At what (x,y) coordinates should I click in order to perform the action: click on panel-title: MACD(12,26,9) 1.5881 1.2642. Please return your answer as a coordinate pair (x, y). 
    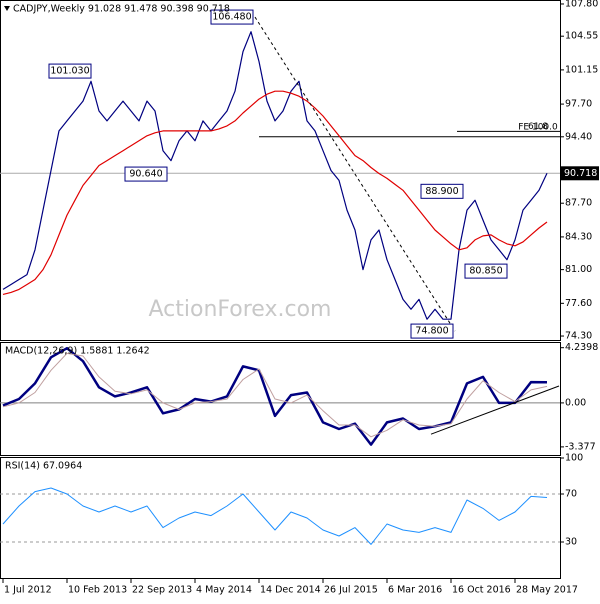
    Looking at the image, I should click on (77, 351).